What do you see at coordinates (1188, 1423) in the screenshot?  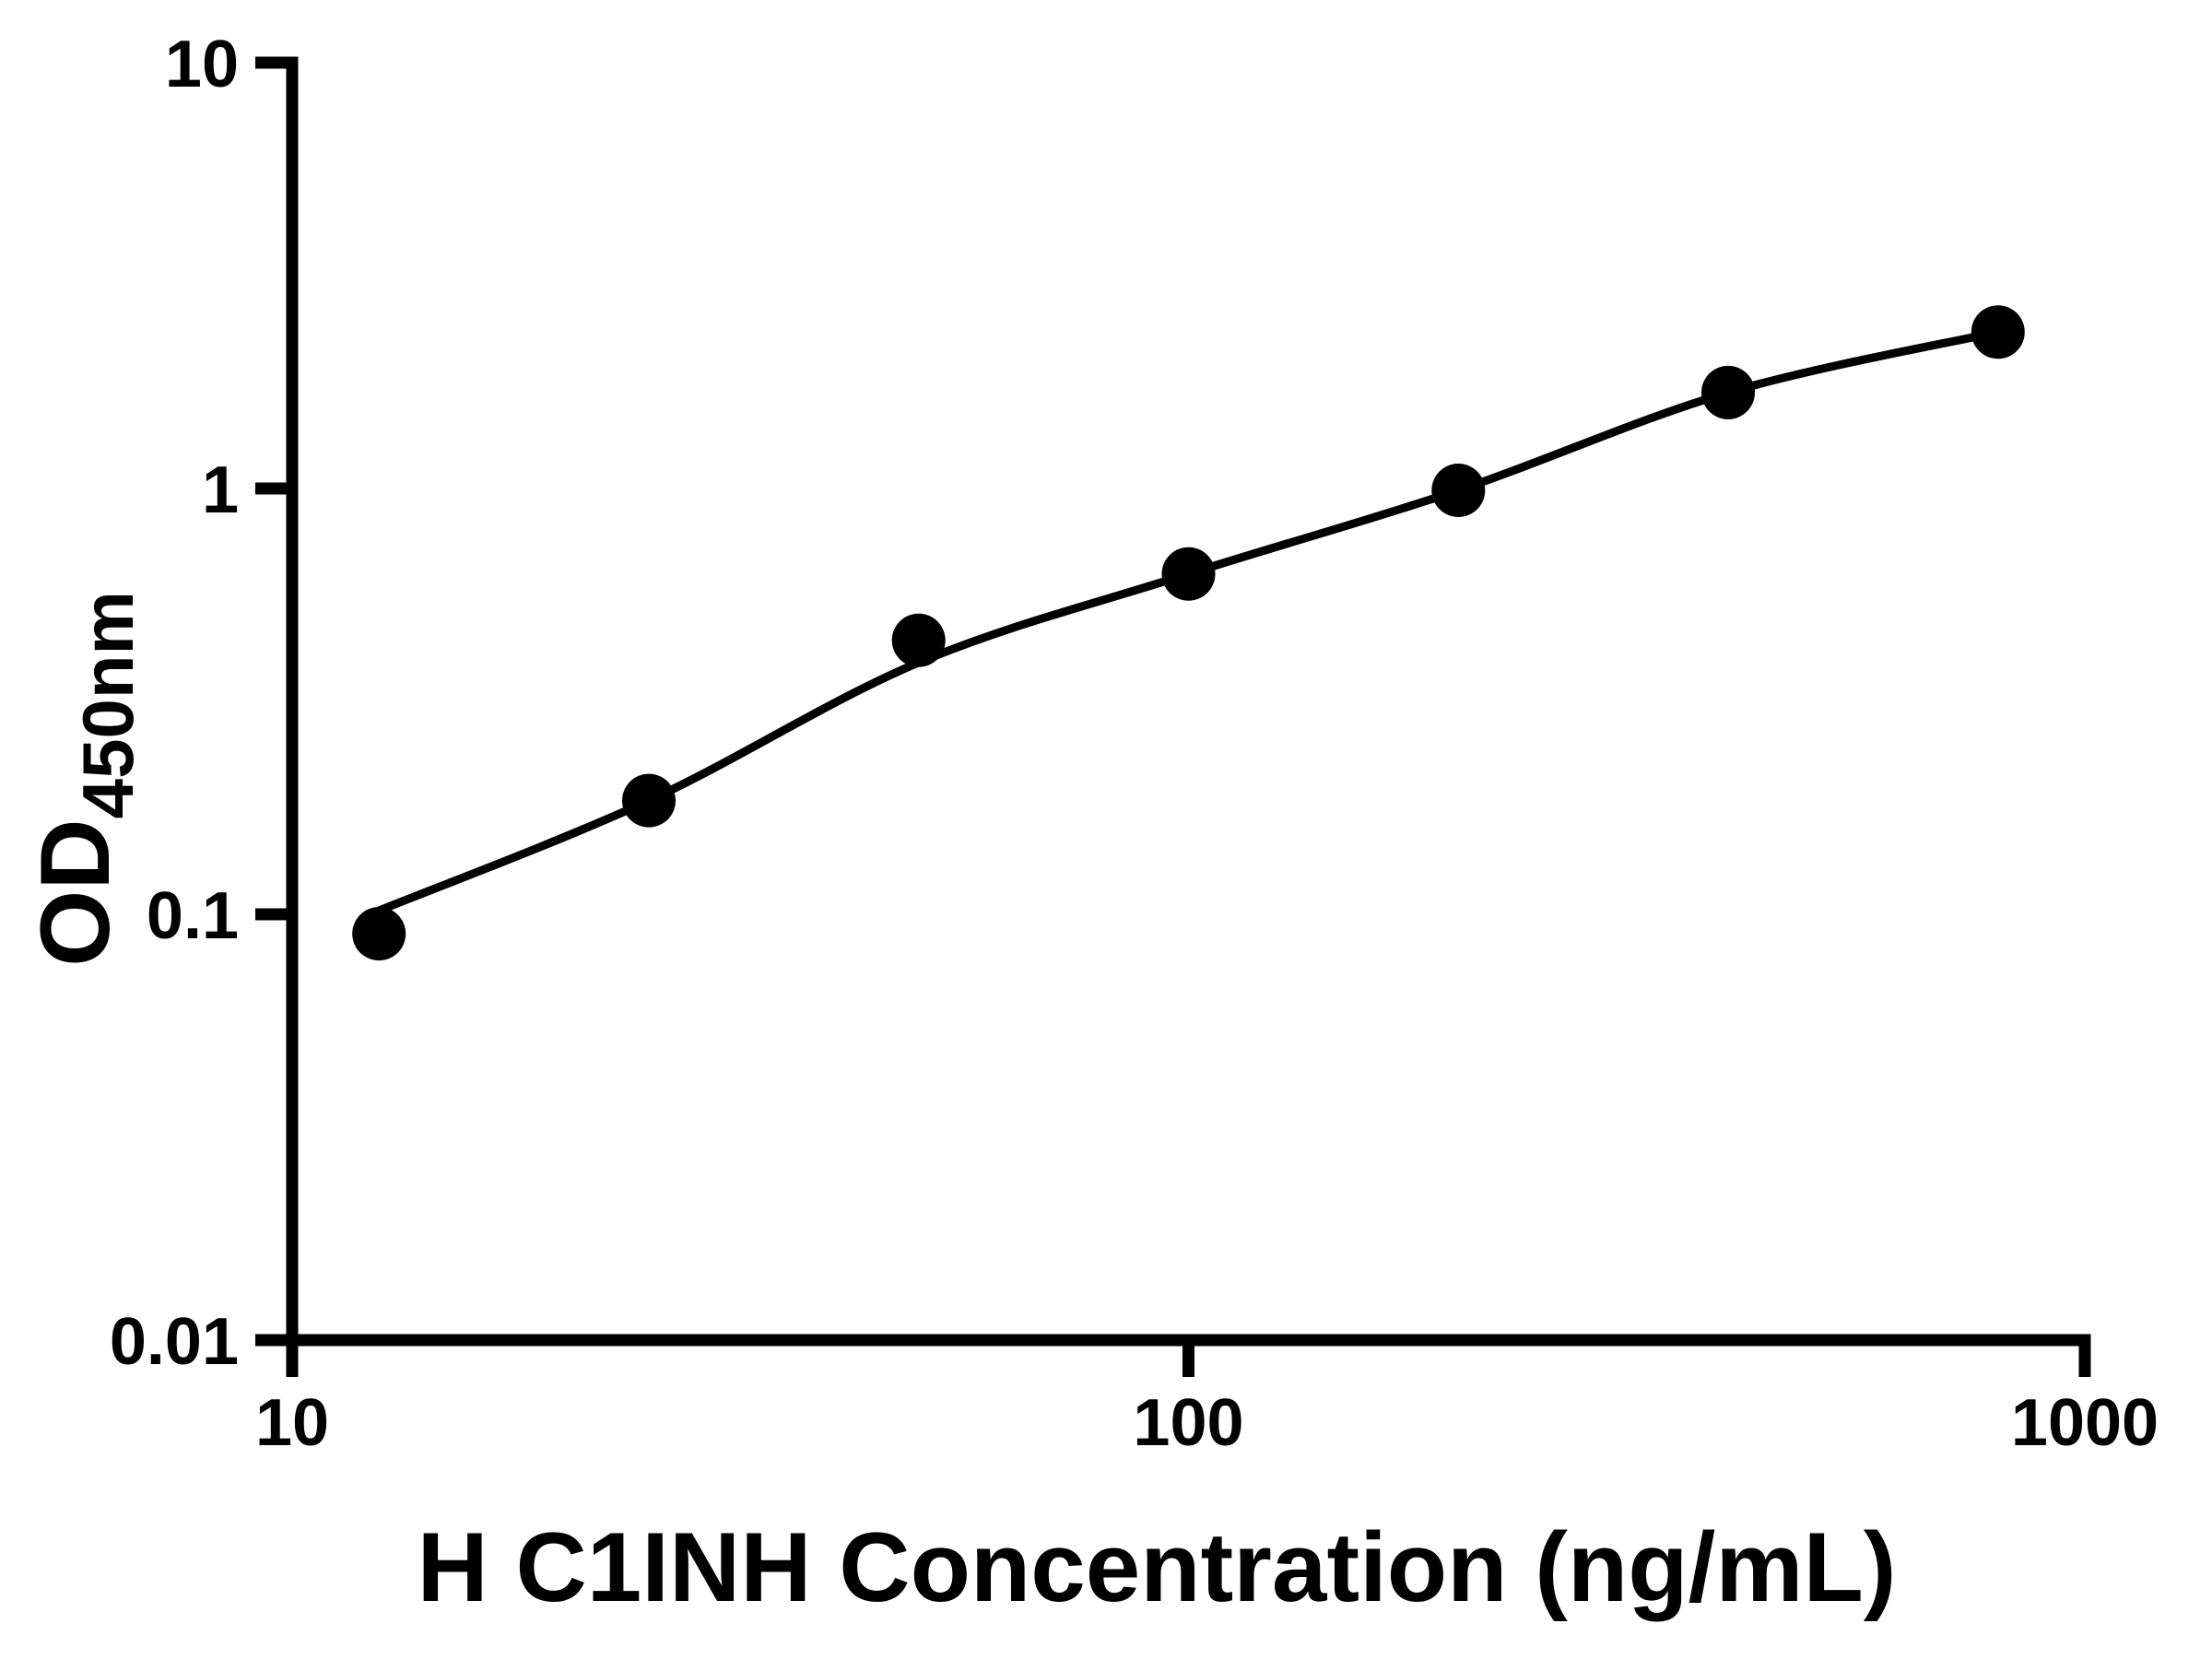 I see `x-tick-label: 100` at bounding box center [1188, 1423].